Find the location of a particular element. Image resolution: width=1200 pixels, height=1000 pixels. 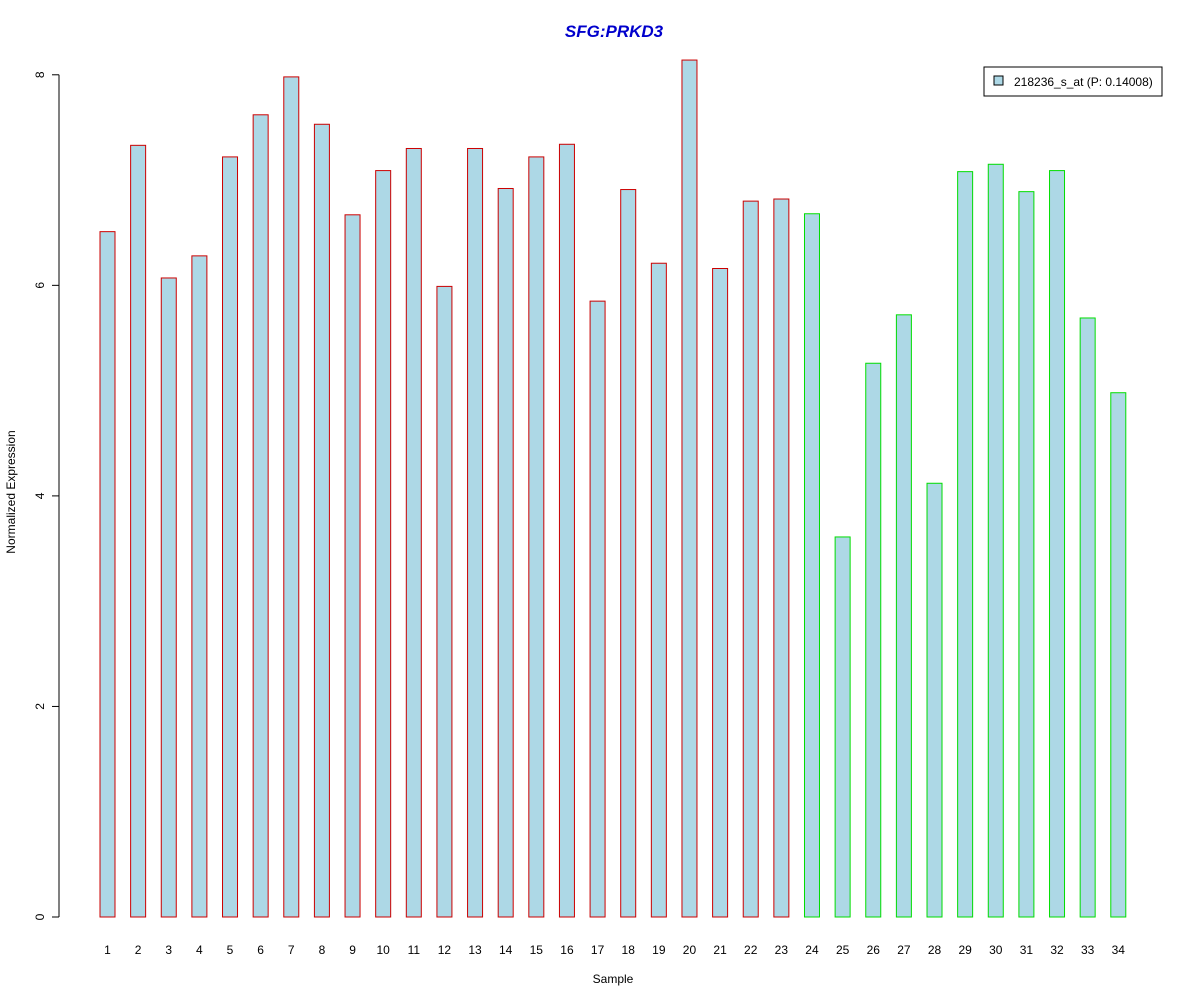

legend: 218236_s_at (P: 0.14008) is located at coordinates (1073, 81).